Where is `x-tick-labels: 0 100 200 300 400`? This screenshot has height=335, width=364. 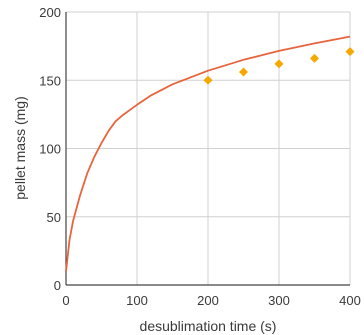 x-tick-labels: 0 100 200 300 400 is located at coordinates (211, 300).